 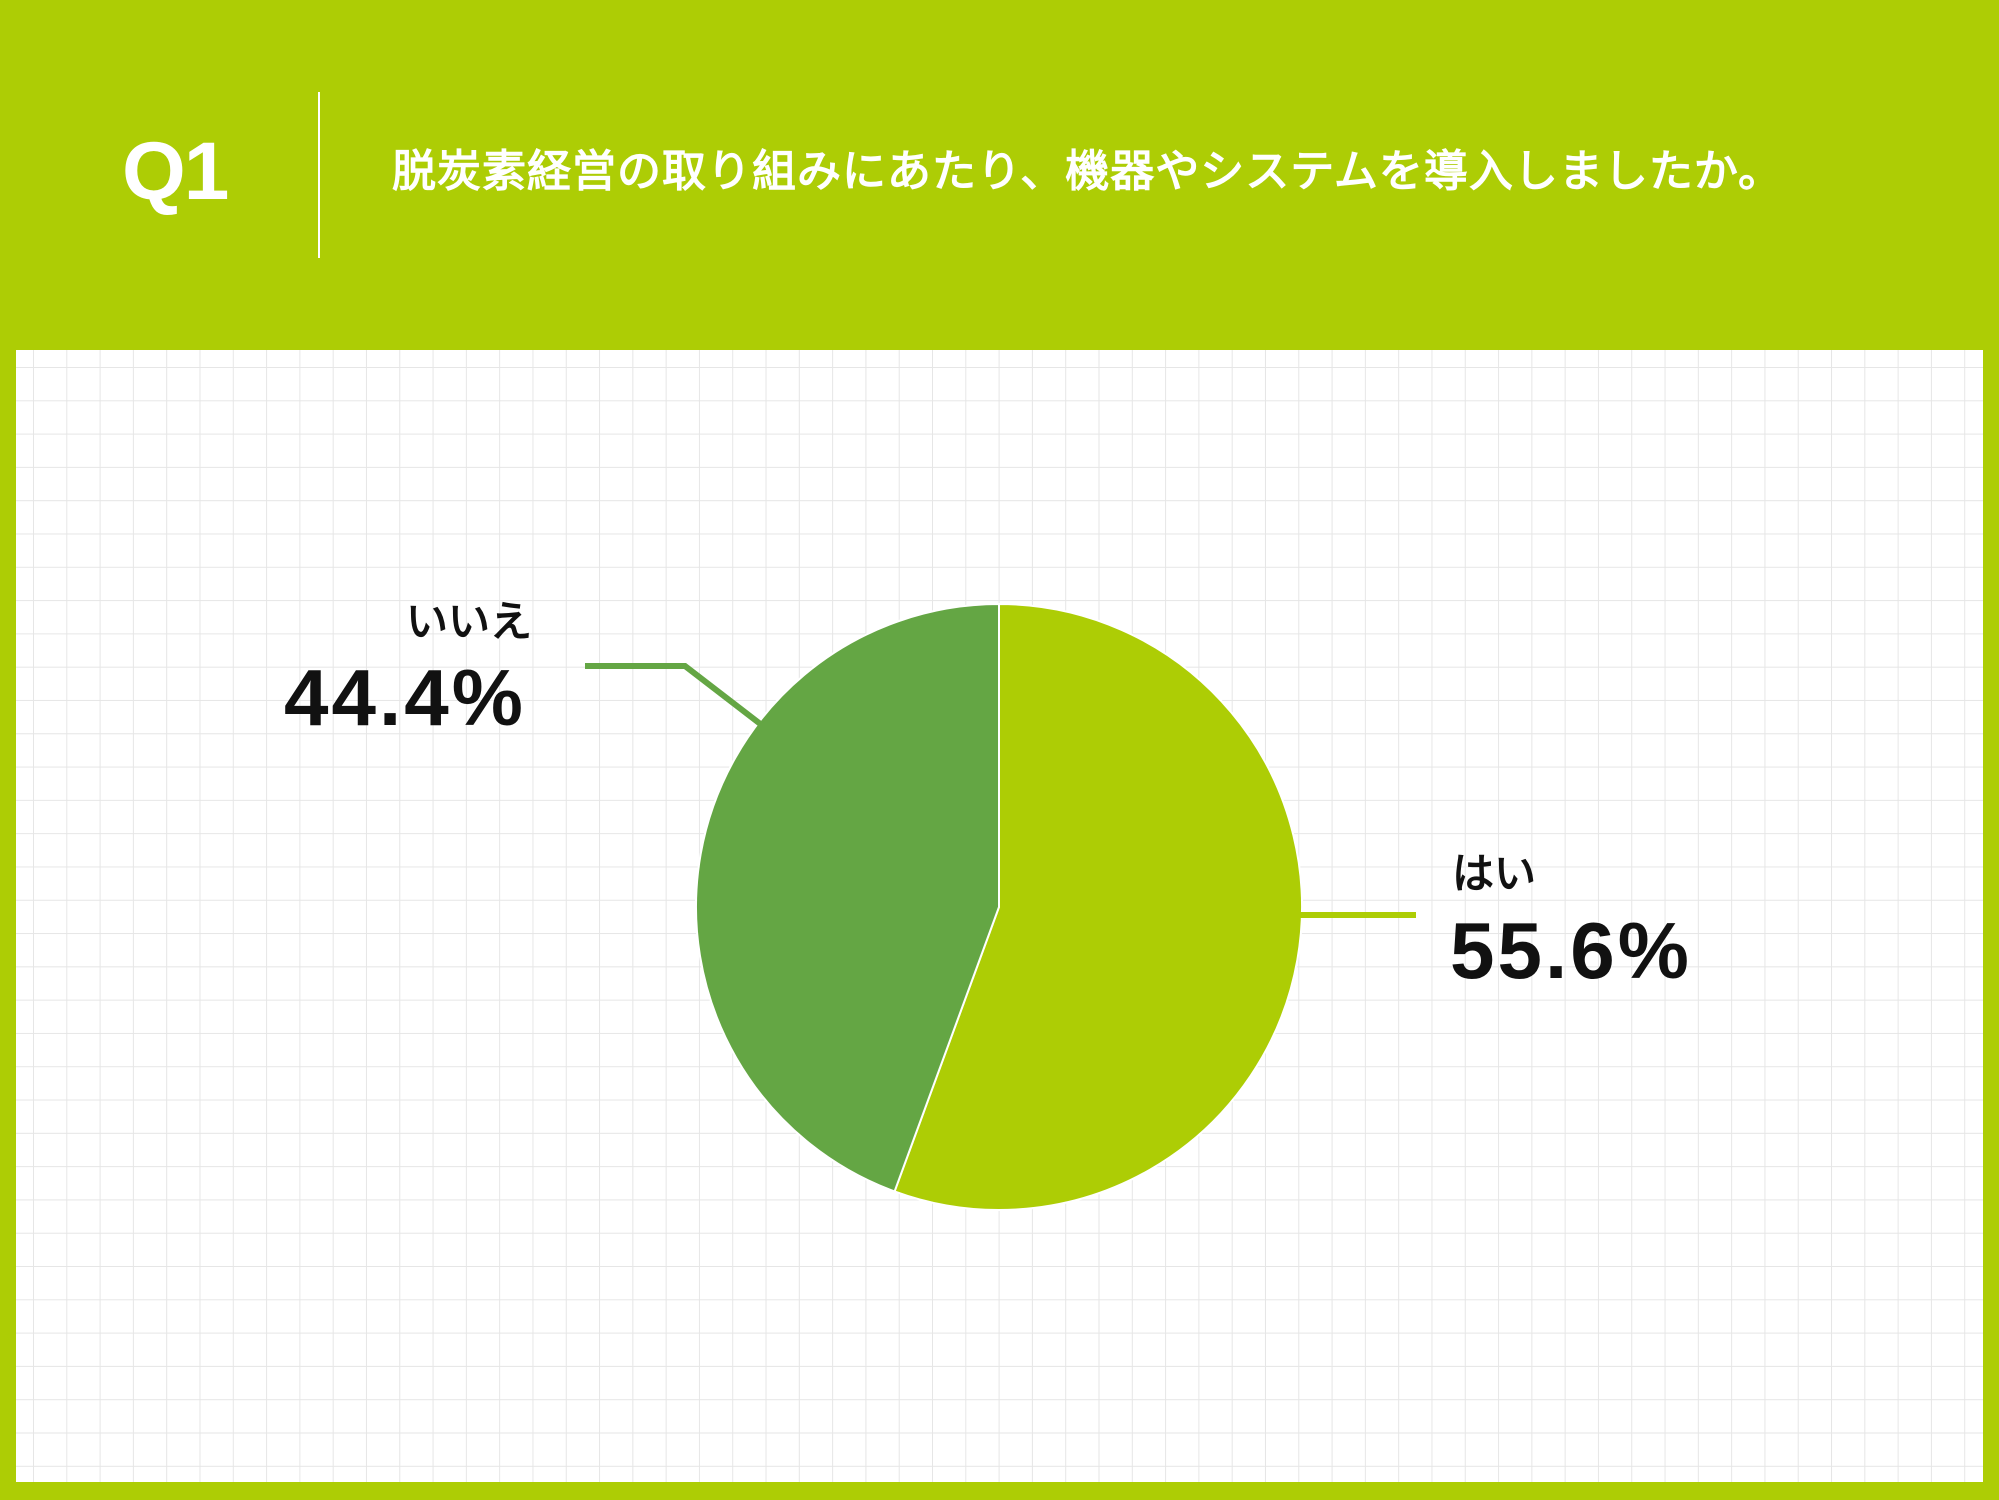 I want to click on pie-slice-yes, so click(x=1098, y=906).